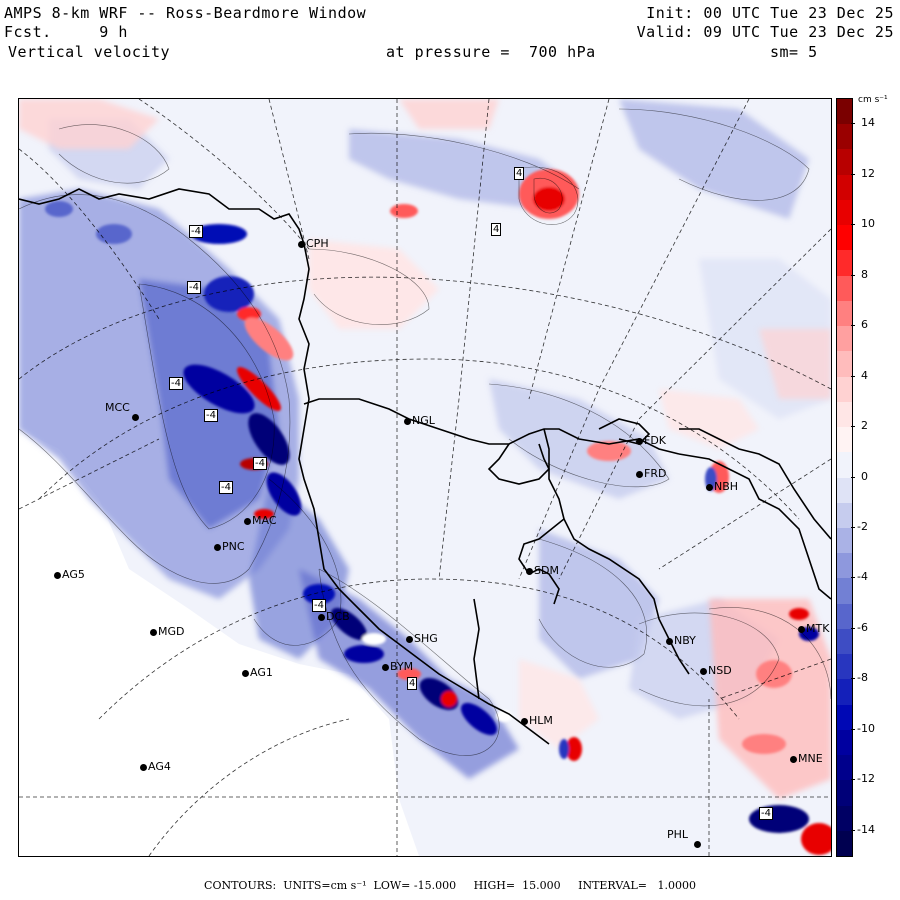  I want to click on station-label: HLM, so click(541, 720).